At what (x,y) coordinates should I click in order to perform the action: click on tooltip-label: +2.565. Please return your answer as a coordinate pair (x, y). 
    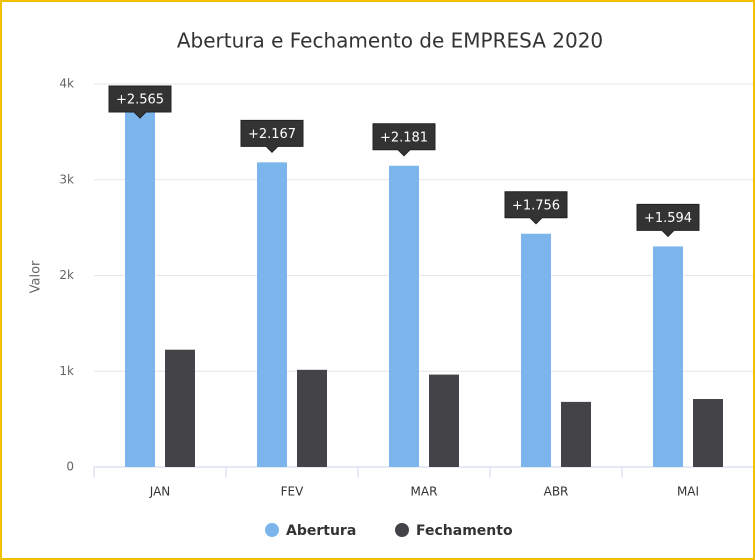
    Looking at the image, I should click on (140, 100).